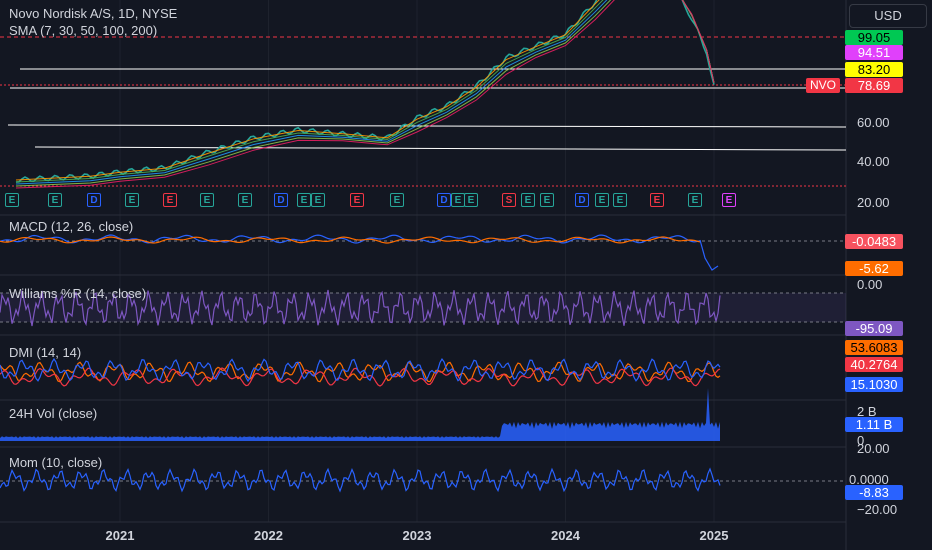  Describe the element at coordinates (861, 440) in the screenshot. I see `vol-axis-label: 0` at that location.